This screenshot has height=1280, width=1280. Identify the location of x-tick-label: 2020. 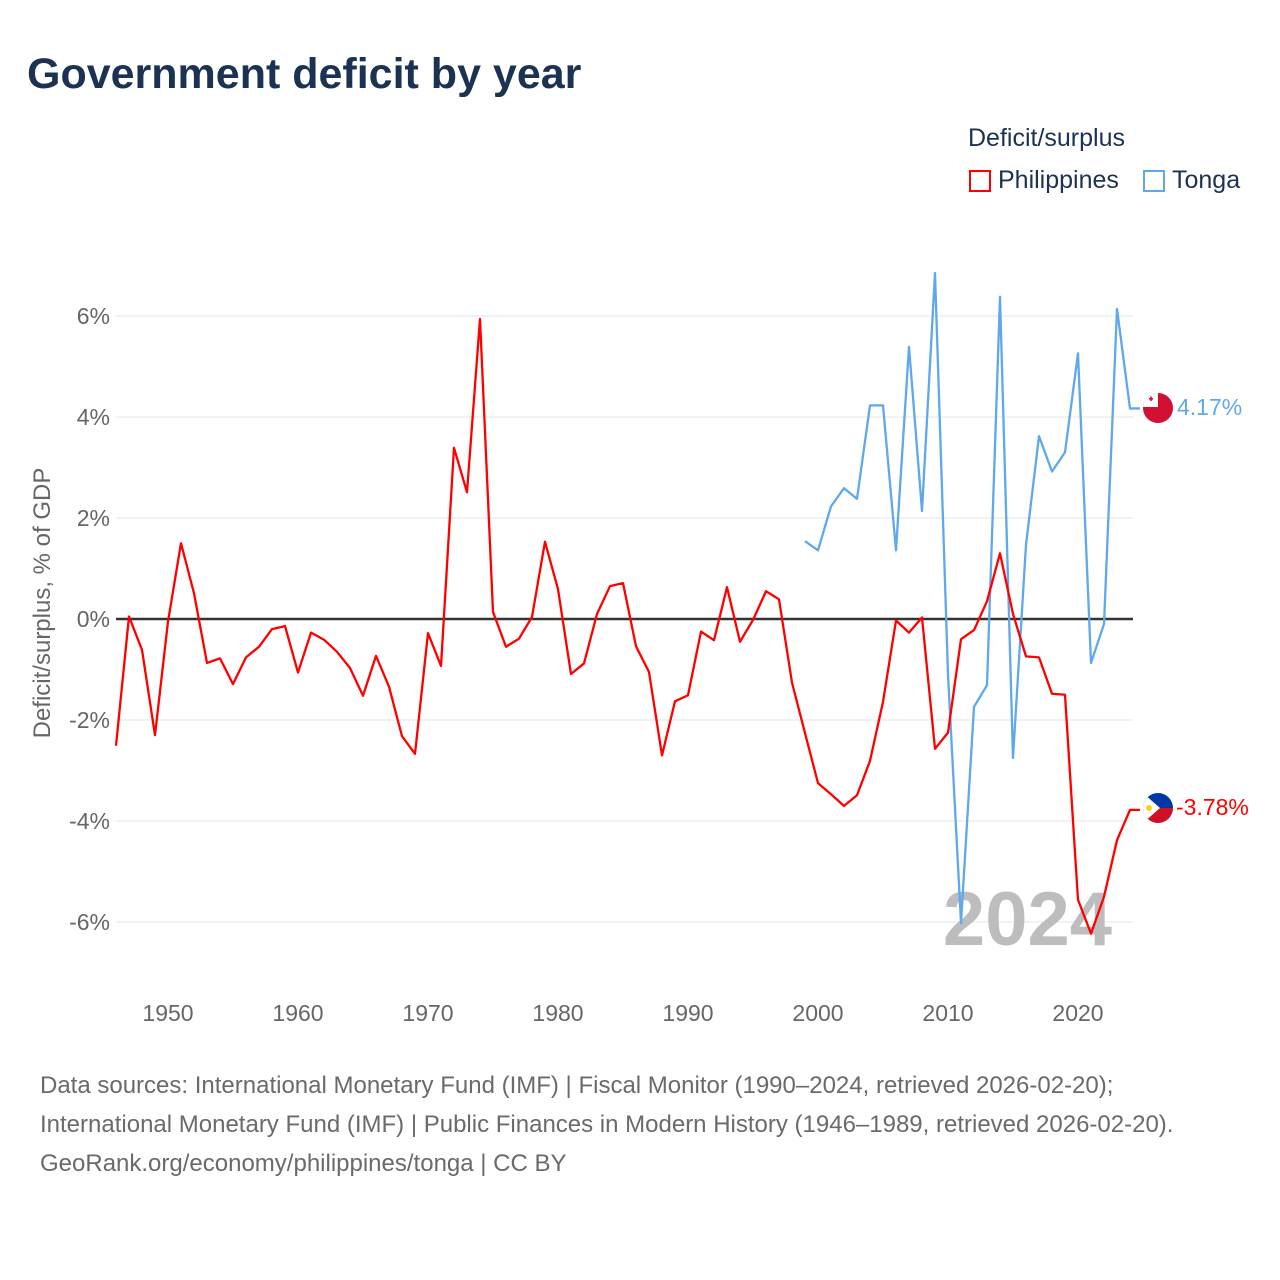
(1077, 1013).